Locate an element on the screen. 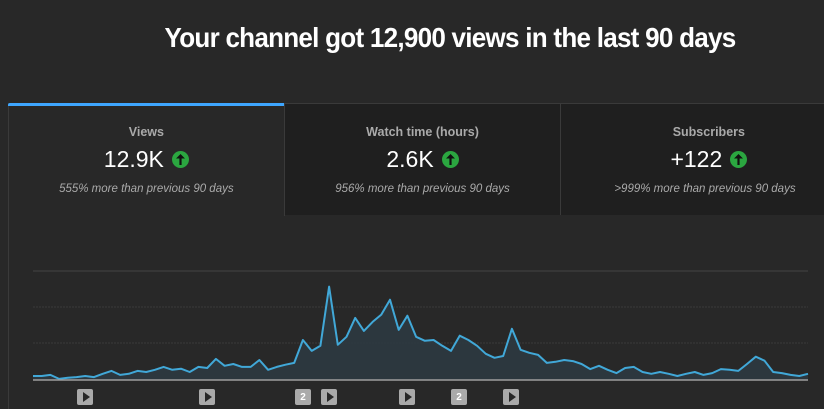  tab-value: 12.9K is located at coordinates (133, 159).